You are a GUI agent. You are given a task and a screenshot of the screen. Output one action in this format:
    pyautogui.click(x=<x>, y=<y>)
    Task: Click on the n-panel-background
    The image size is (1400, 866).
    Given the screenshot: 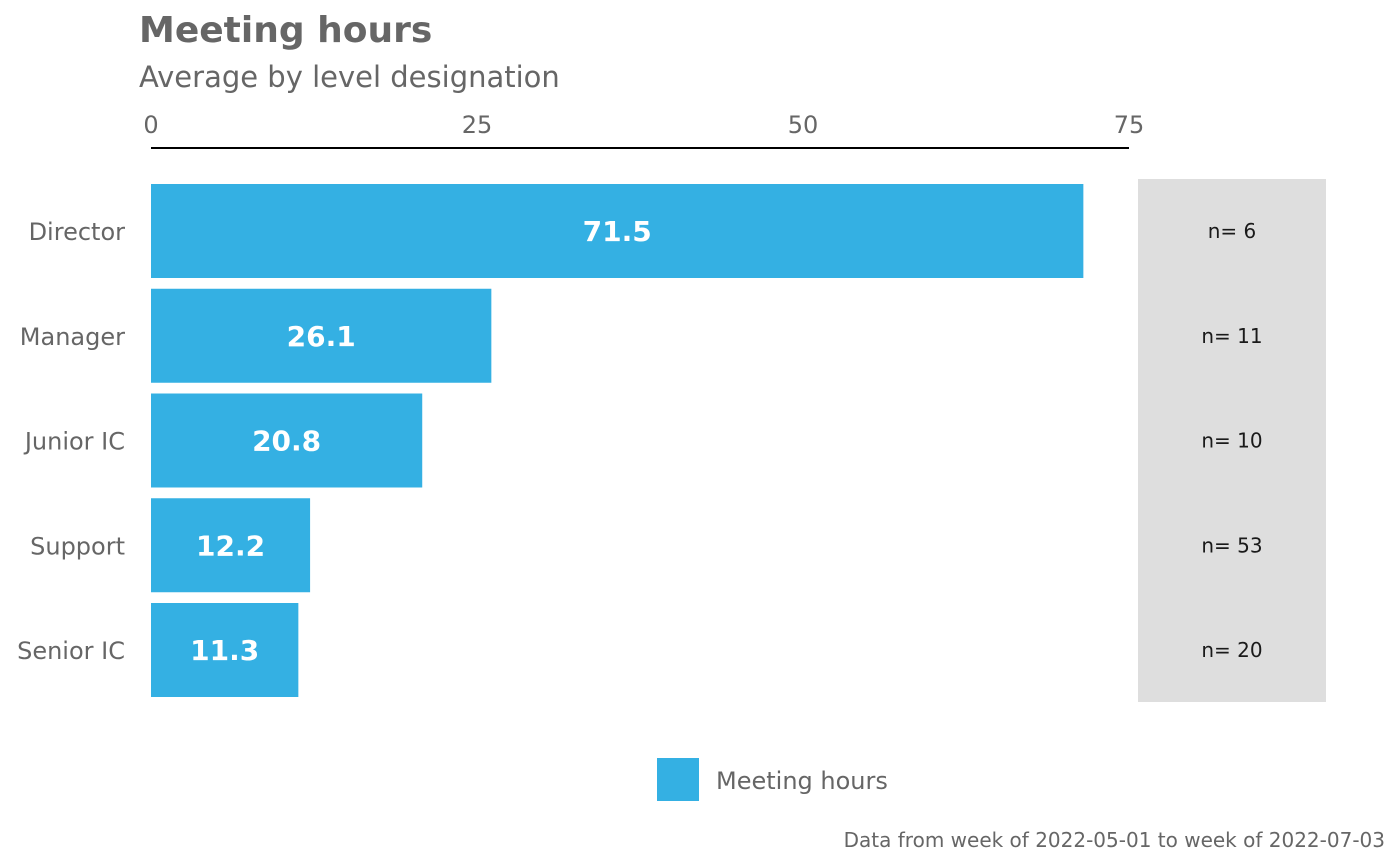 What is the action you would take?
    pyautogui.click(x=1232, y=440)
    